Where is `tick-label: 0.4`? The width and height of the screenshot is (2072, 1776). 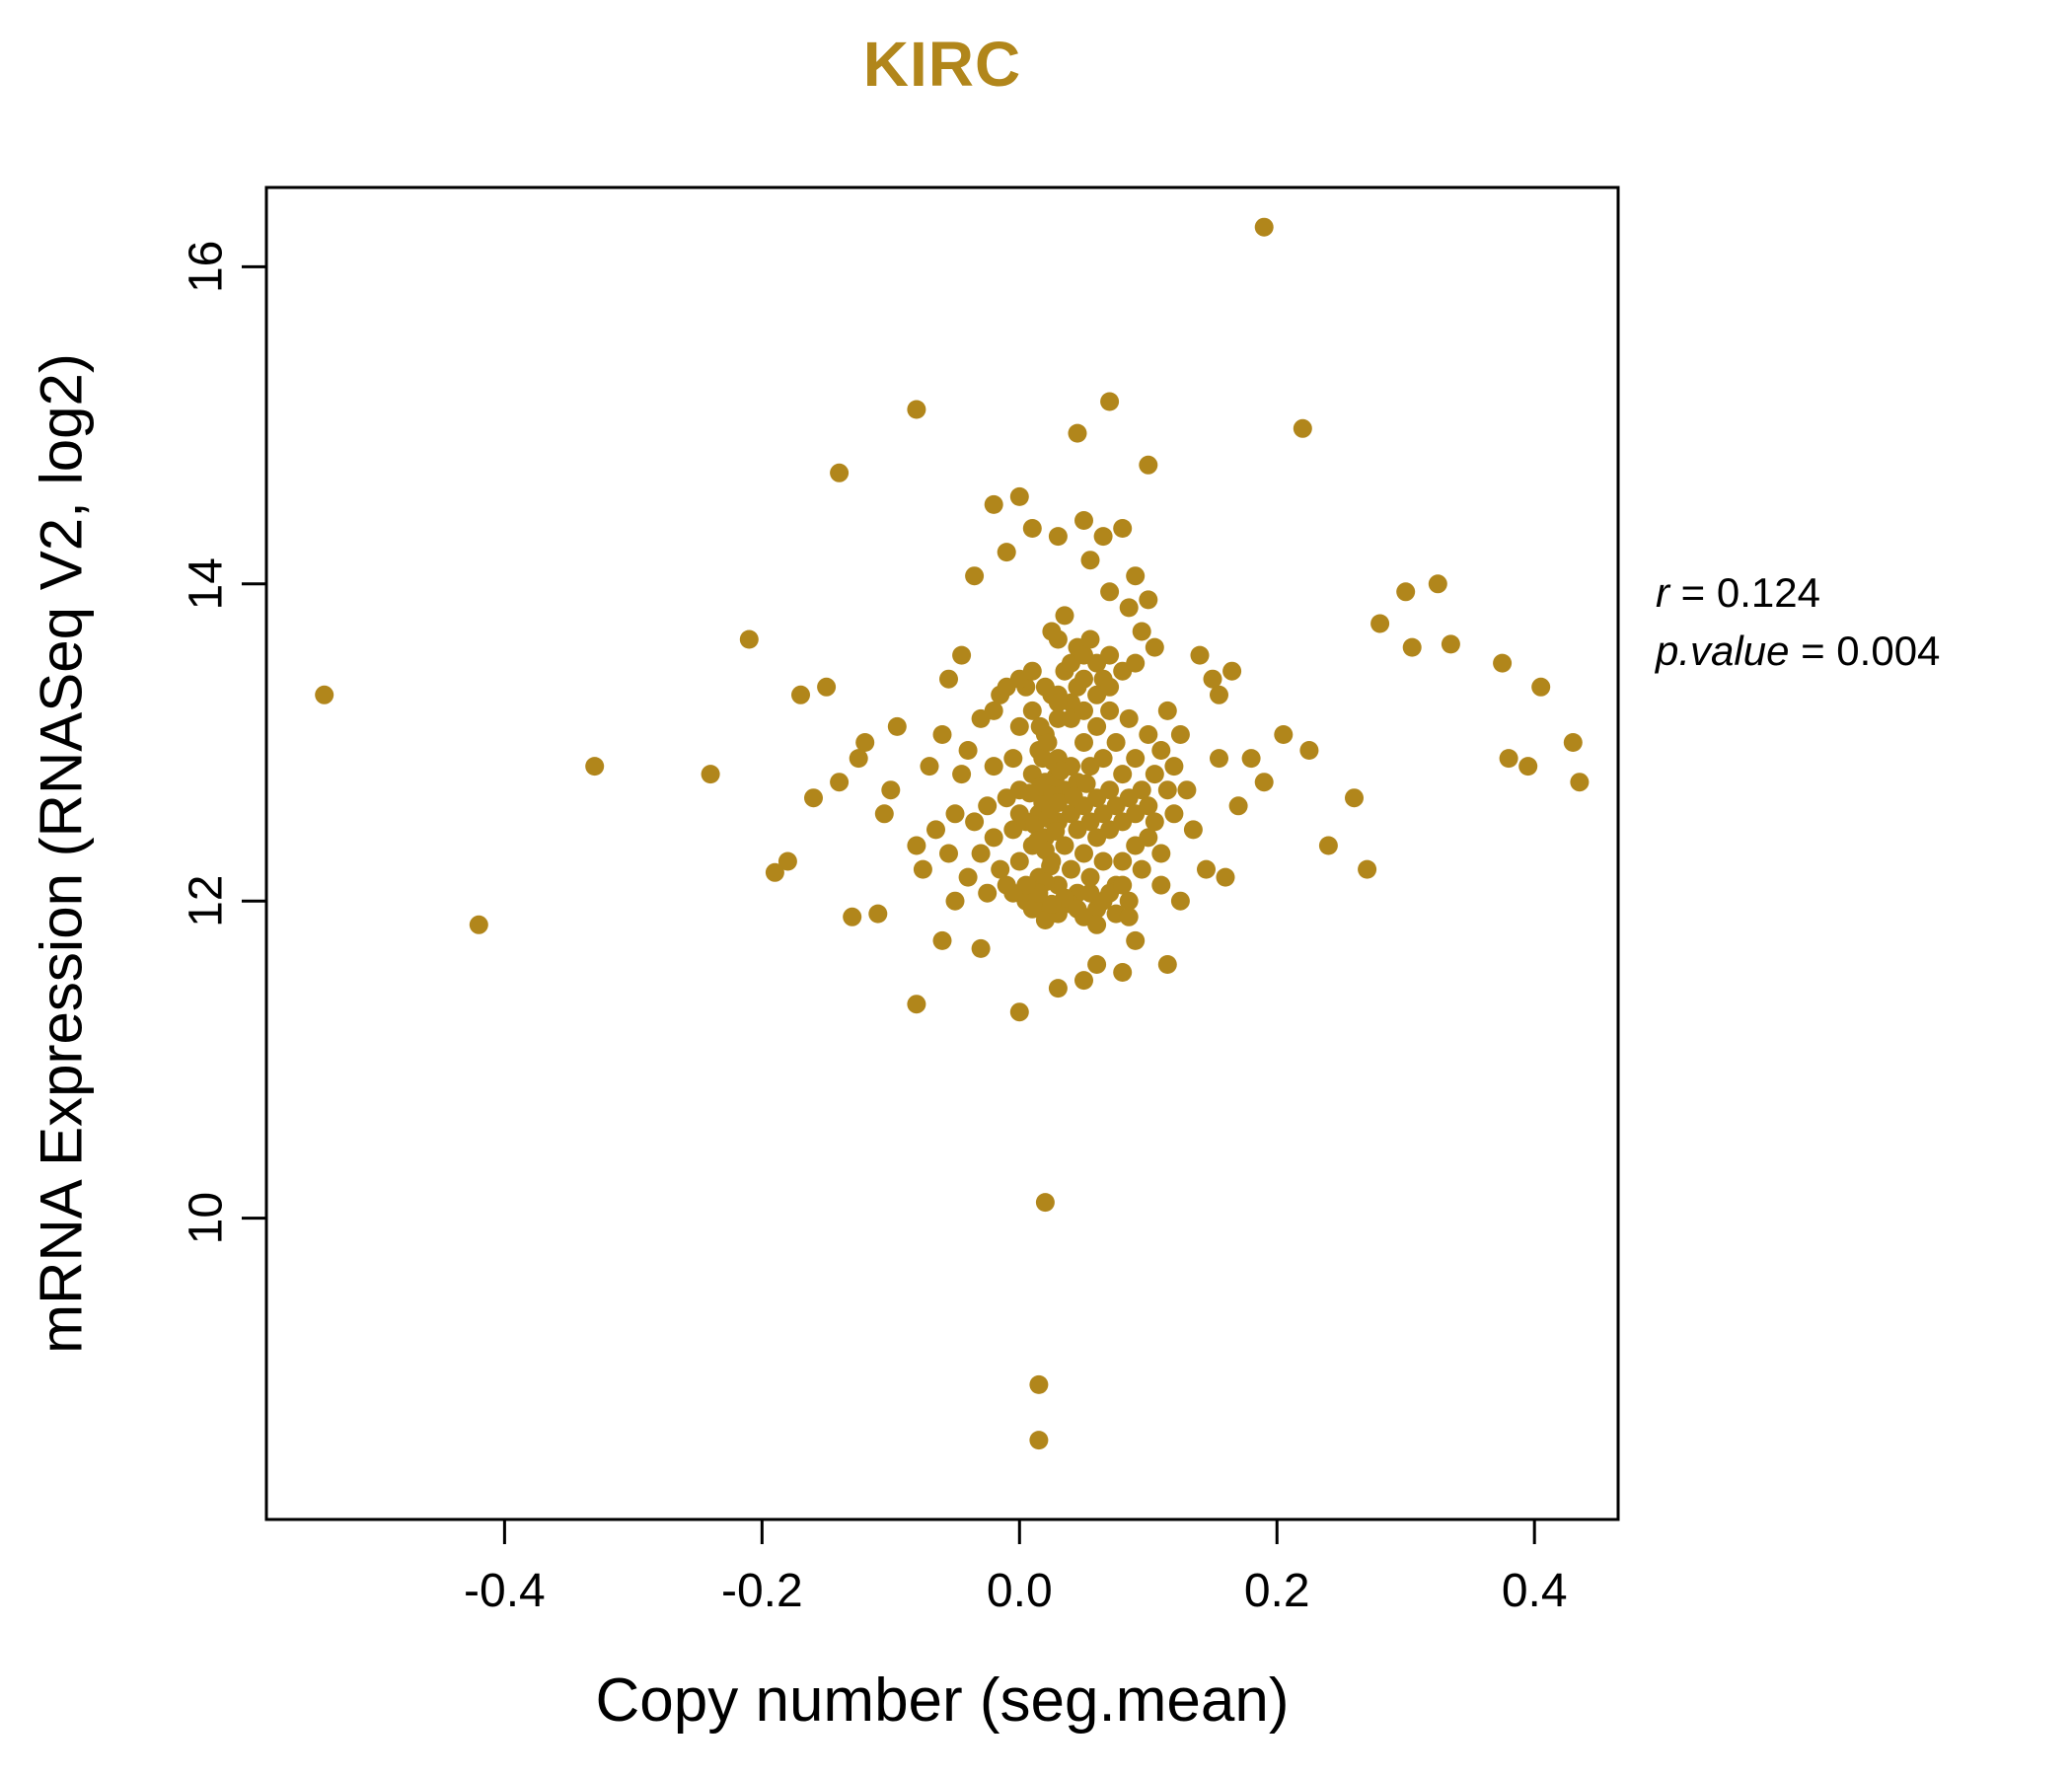
tick-label: 0.4 is located at coordinates (1535, 1591).